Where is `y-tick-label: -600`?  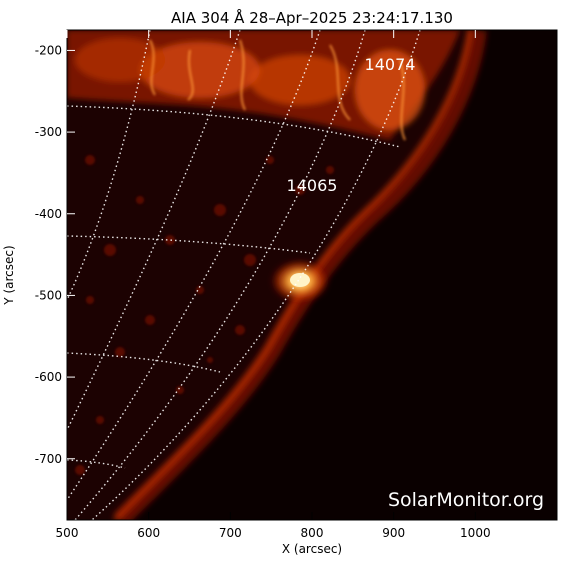 y-tick-label: -600 is located at coordinates (48, 377).